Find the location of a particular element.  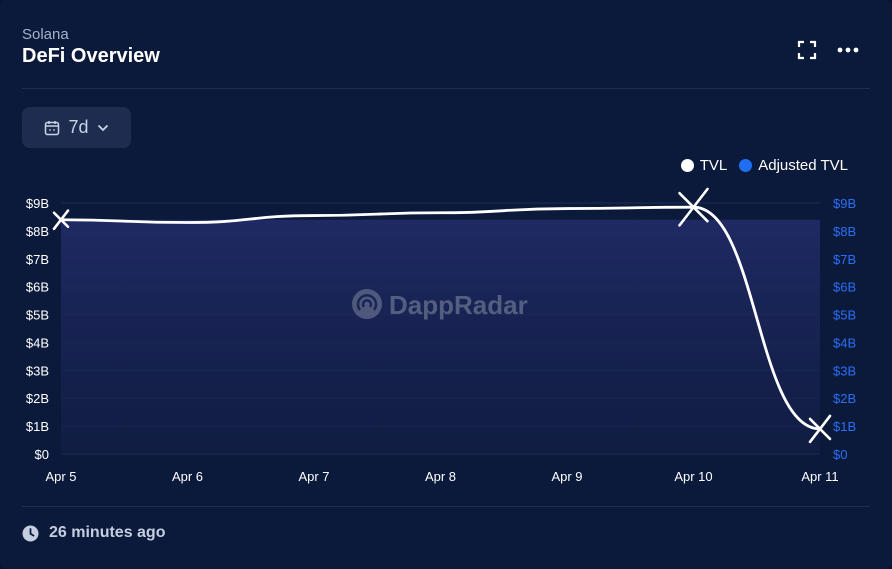

y-tick-label-right: $1B is located at coordinates (844, 426).